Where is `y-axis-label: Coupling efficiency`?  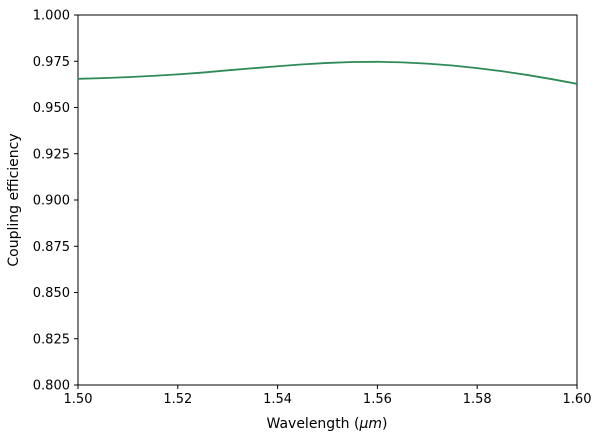
y-axis-label: Coupling efficiency is located at coordinates (14, 200).